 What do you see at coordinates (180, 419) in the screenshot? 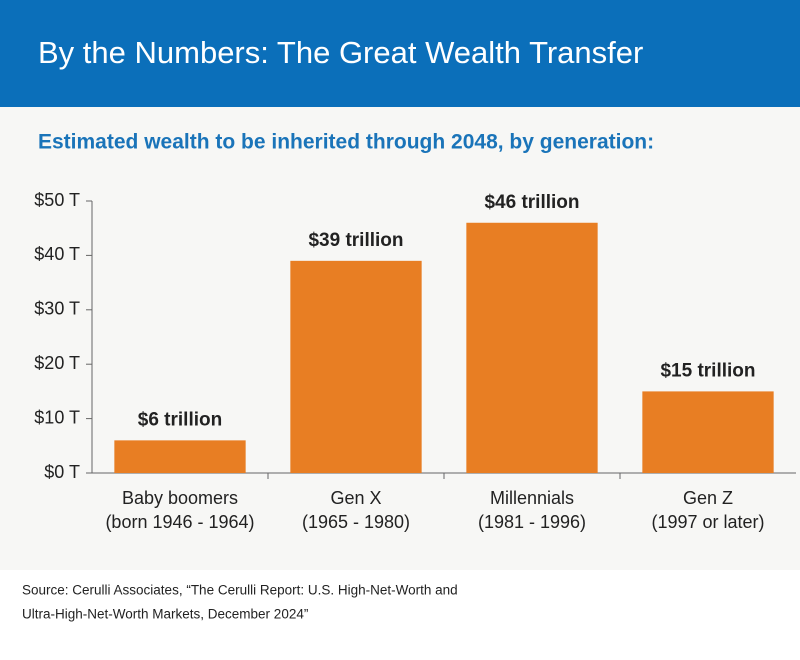
I see `value-label: $6 trillion` at bounding box center [180, 419].